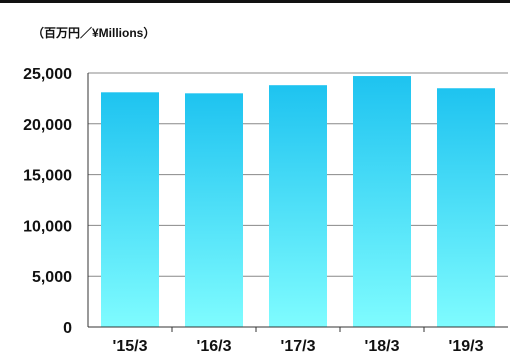 Image resolution: width=510 pixels, height=354 pixels. Describe the element at coordinates (47, 74) in the screenshot. I see `y-tick-label-5: 25,000` at that location.